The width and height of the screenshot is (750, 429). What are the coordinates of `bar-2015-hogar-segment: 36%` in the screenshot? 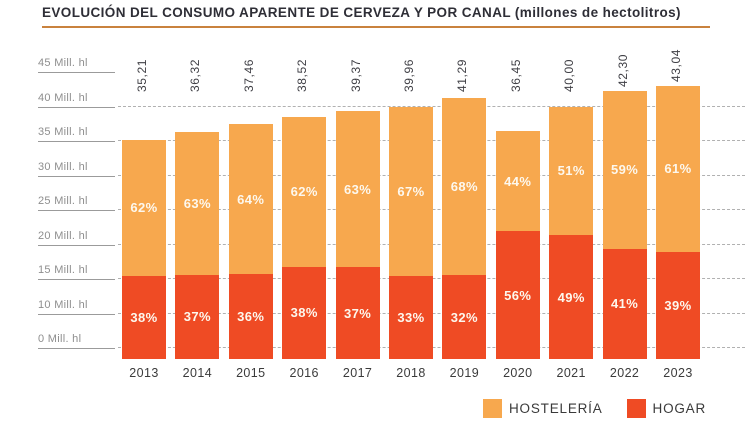 It's located at (250, 316).